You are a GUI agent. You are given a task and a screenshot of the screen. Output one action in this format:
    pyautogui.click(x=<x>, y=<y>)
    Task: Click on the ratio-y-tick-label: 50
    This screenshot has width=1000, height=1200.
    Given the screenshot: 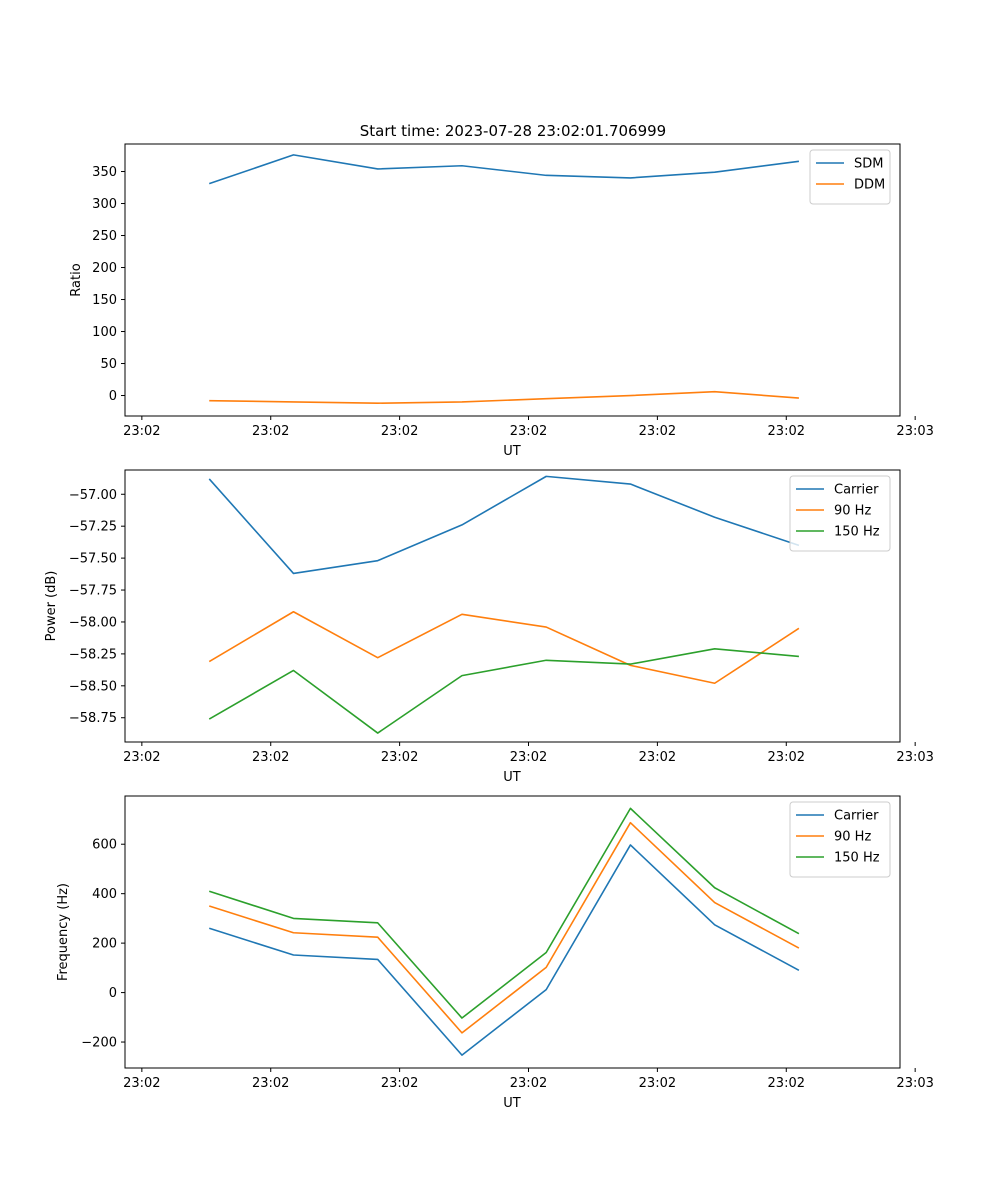 What is the action you would take?
    pyautogui.click(x=108, y=364)
    